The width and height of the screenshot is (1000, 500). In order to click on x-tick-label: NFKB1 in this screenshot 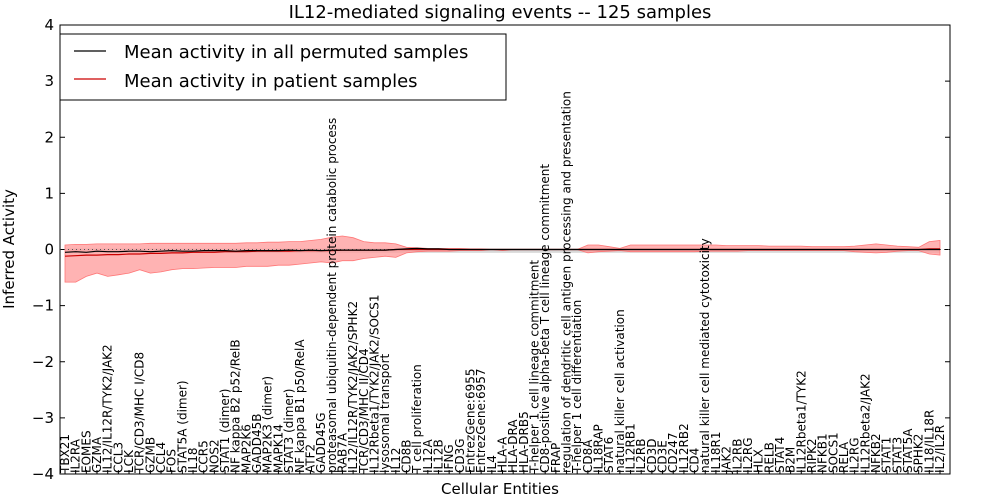, I will do `click(823, 453)`.